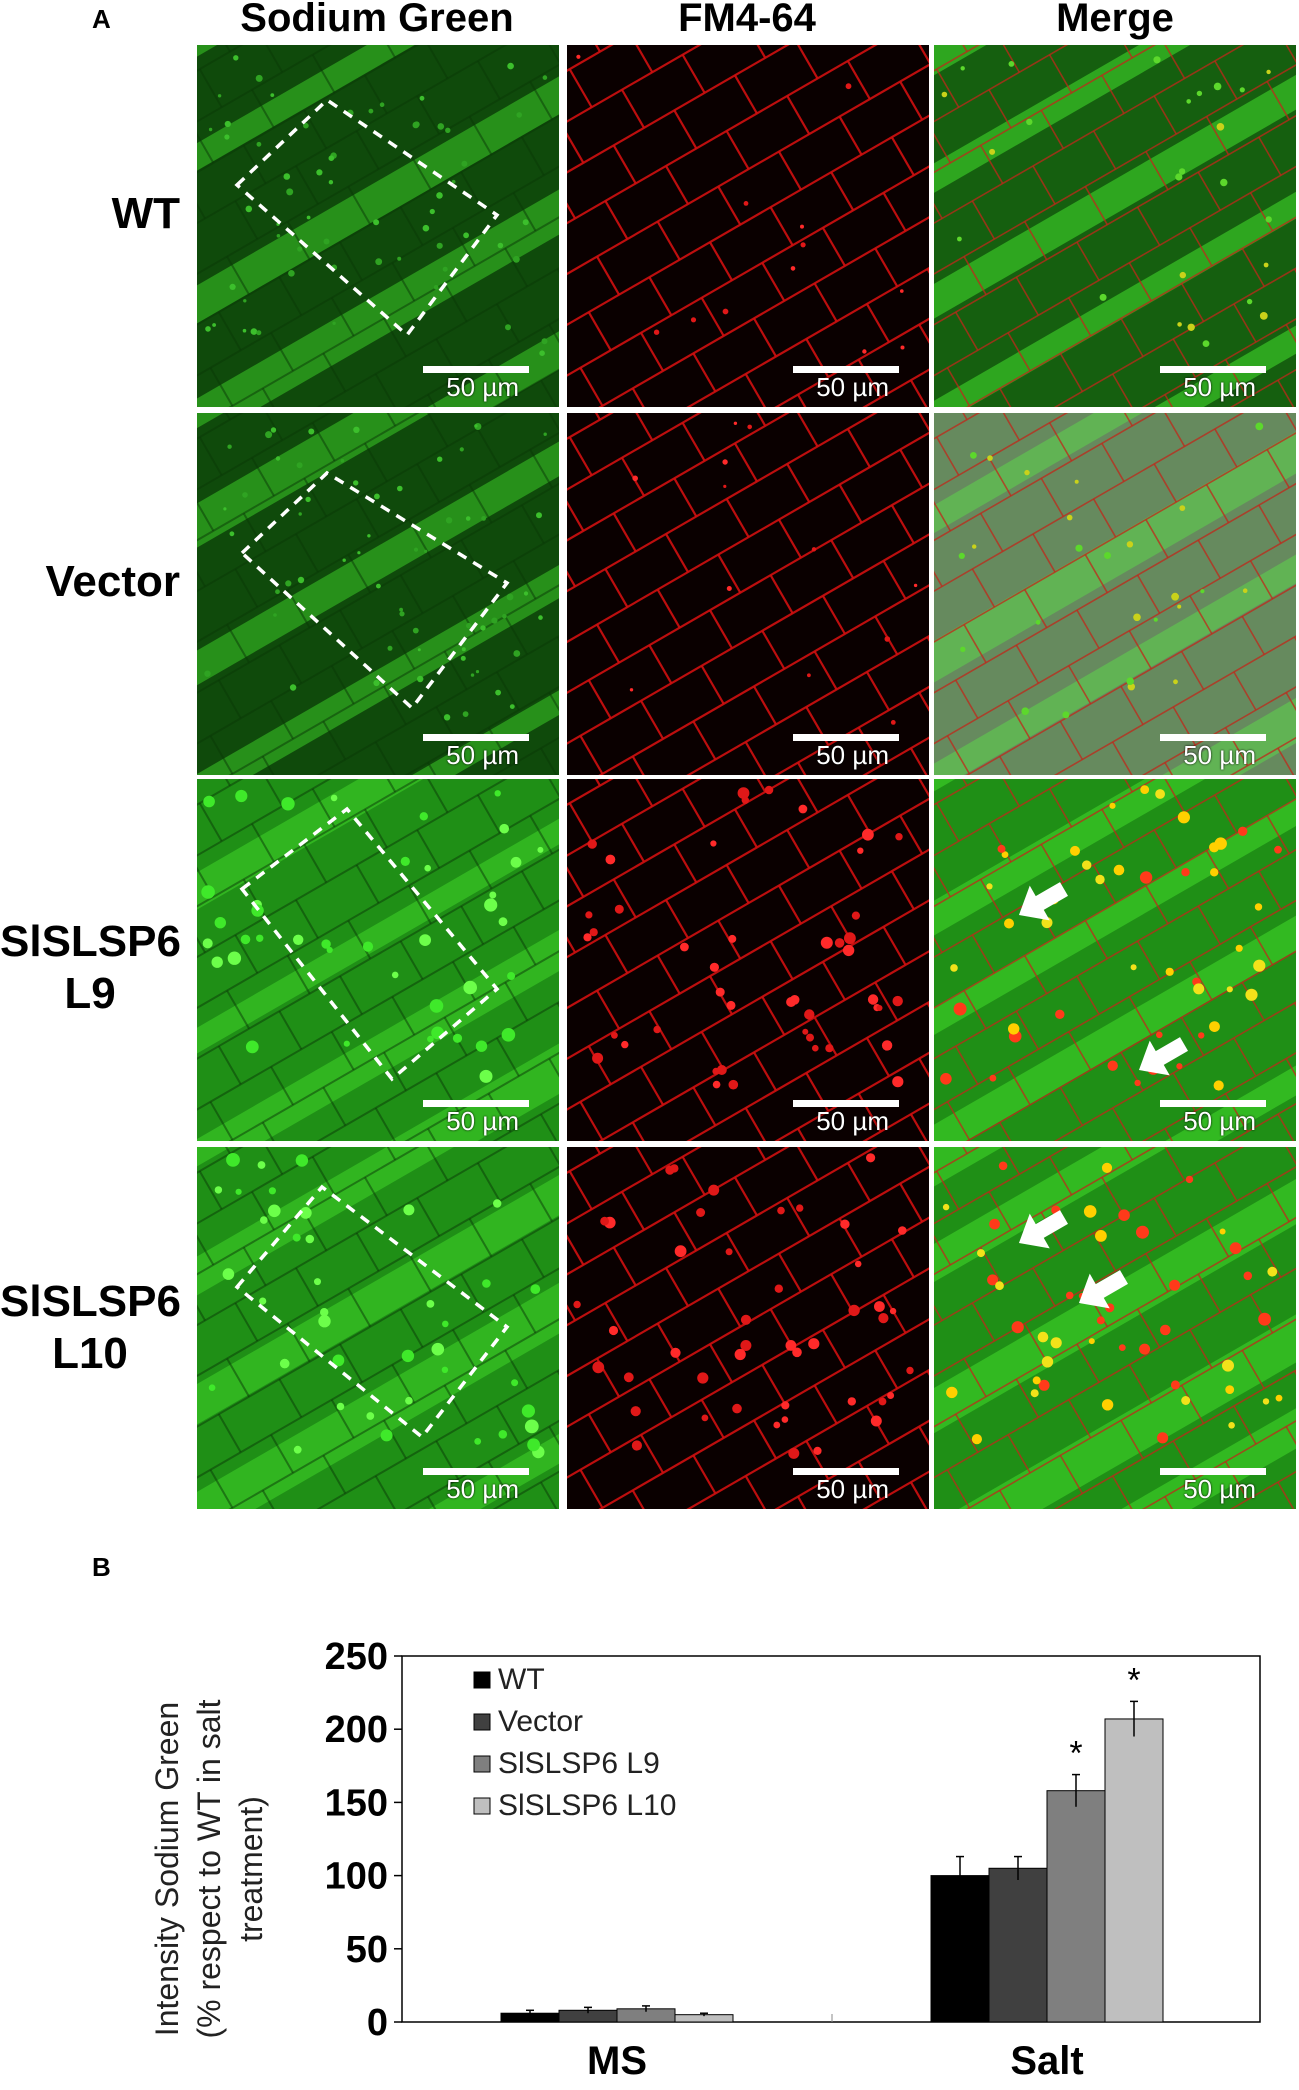 This screenshot has height=2090, width=1299. What do you see at coordinates (378, 960) in the screenshot?
I see `micrograph-l9-sodium-green: 50 µm` at bounding box center [378, 960].